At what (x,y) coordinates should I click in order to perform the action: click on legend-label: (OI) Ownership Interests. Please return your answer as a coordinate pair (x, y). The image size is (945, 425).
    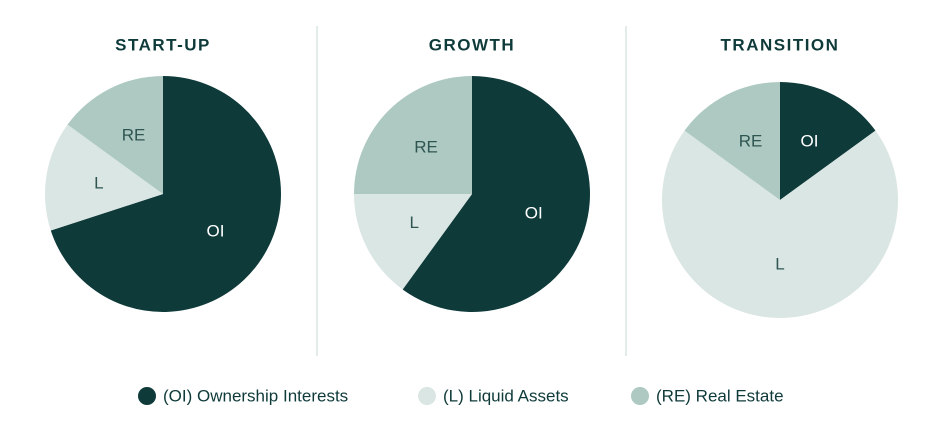
    Looking at the image, I should click on (255, 395).